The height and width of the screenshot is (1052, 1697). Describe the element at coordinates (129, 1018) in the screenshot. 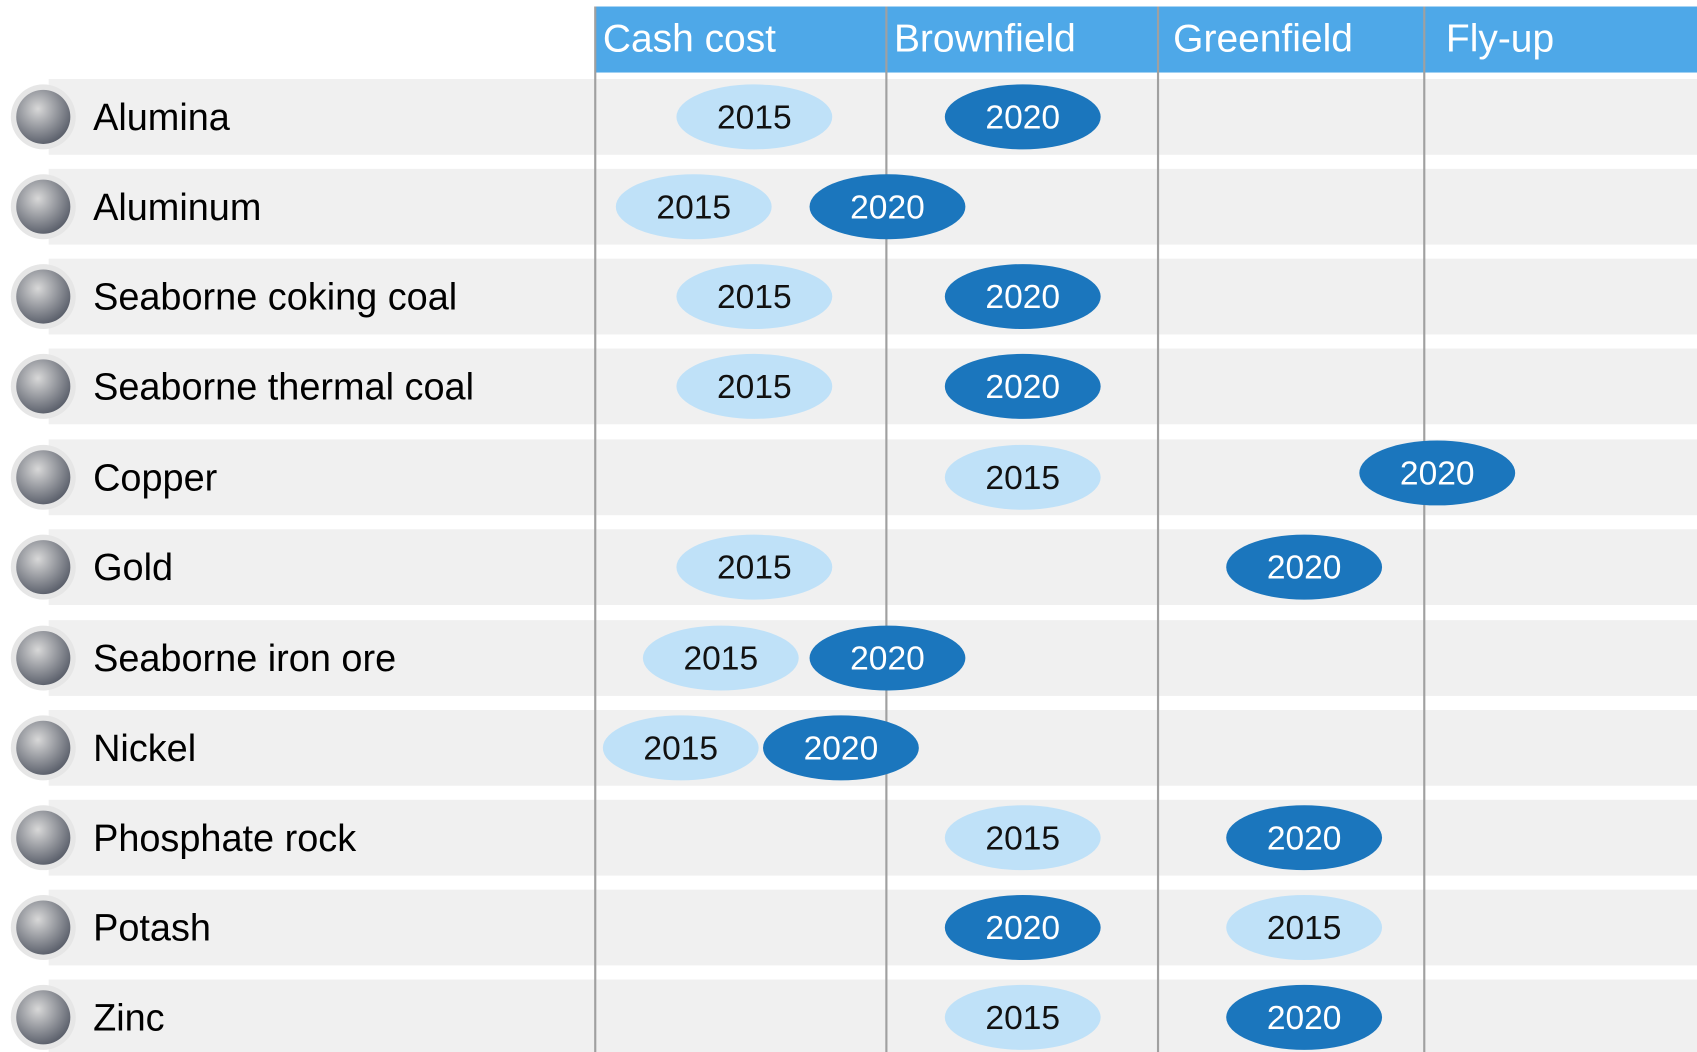

I see `row-label: Zinc` at that location.